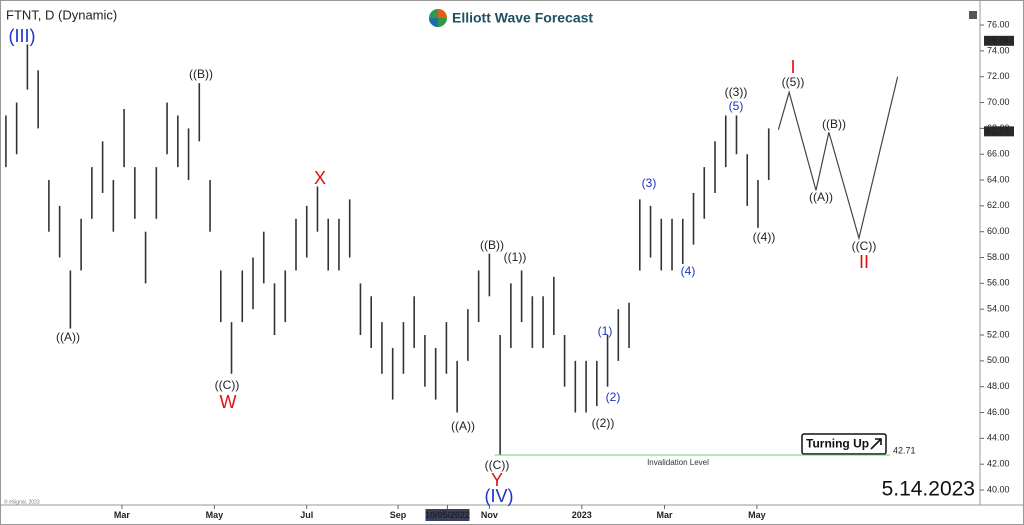  Describe the element at coordinates (998, 154) in the screenshot. I see `y-tick-label: 66.00` at that location.